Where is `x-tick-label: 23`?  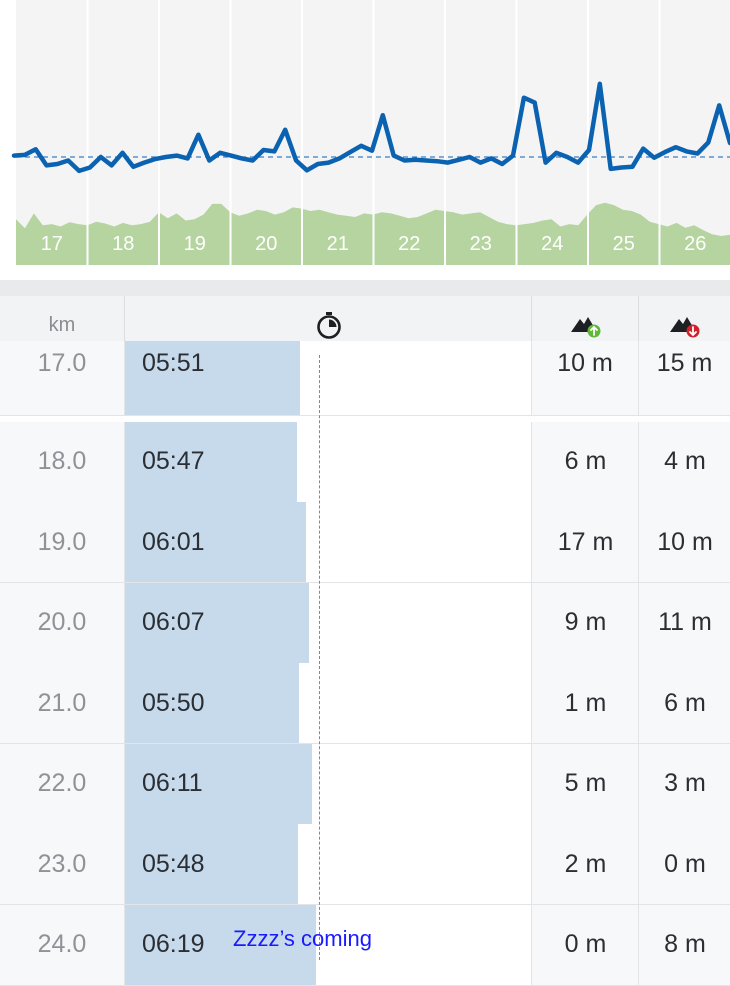
x-tick-label: 23 is located at coordinates (481, 244).